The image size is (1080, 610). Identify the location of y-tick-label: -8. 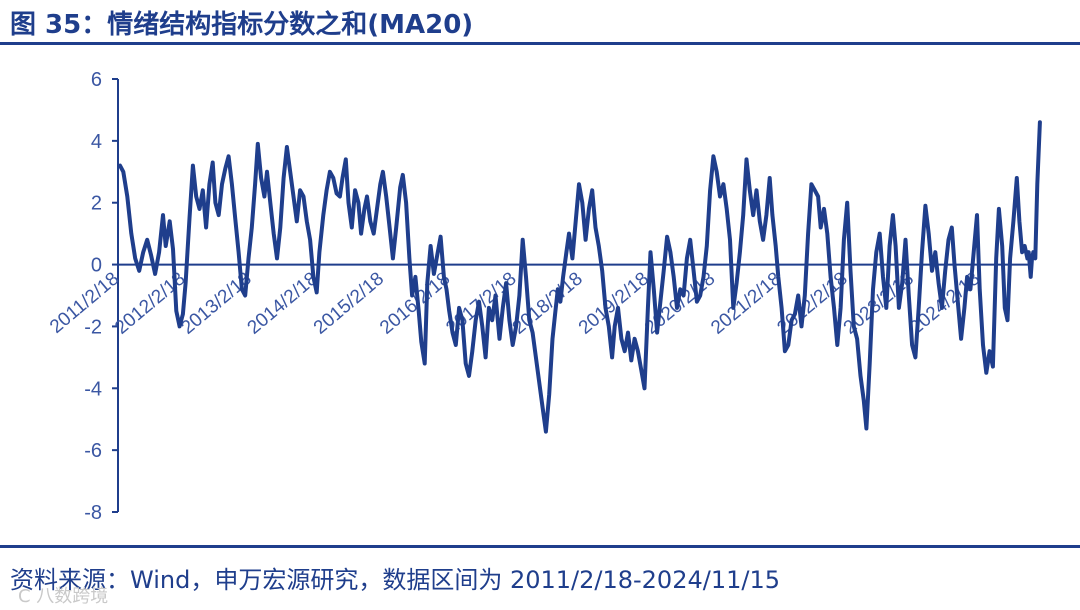
(93, 513).